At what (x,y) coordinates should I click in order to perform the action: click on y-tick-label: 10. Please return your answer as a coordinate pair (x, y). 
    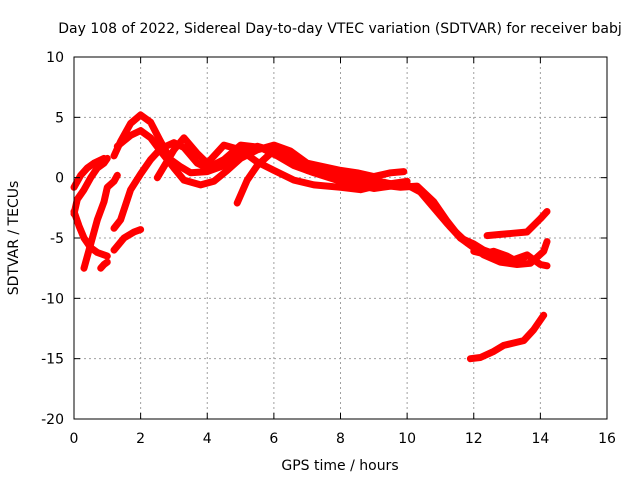
    Looking at the image, I should click on (55, 58).